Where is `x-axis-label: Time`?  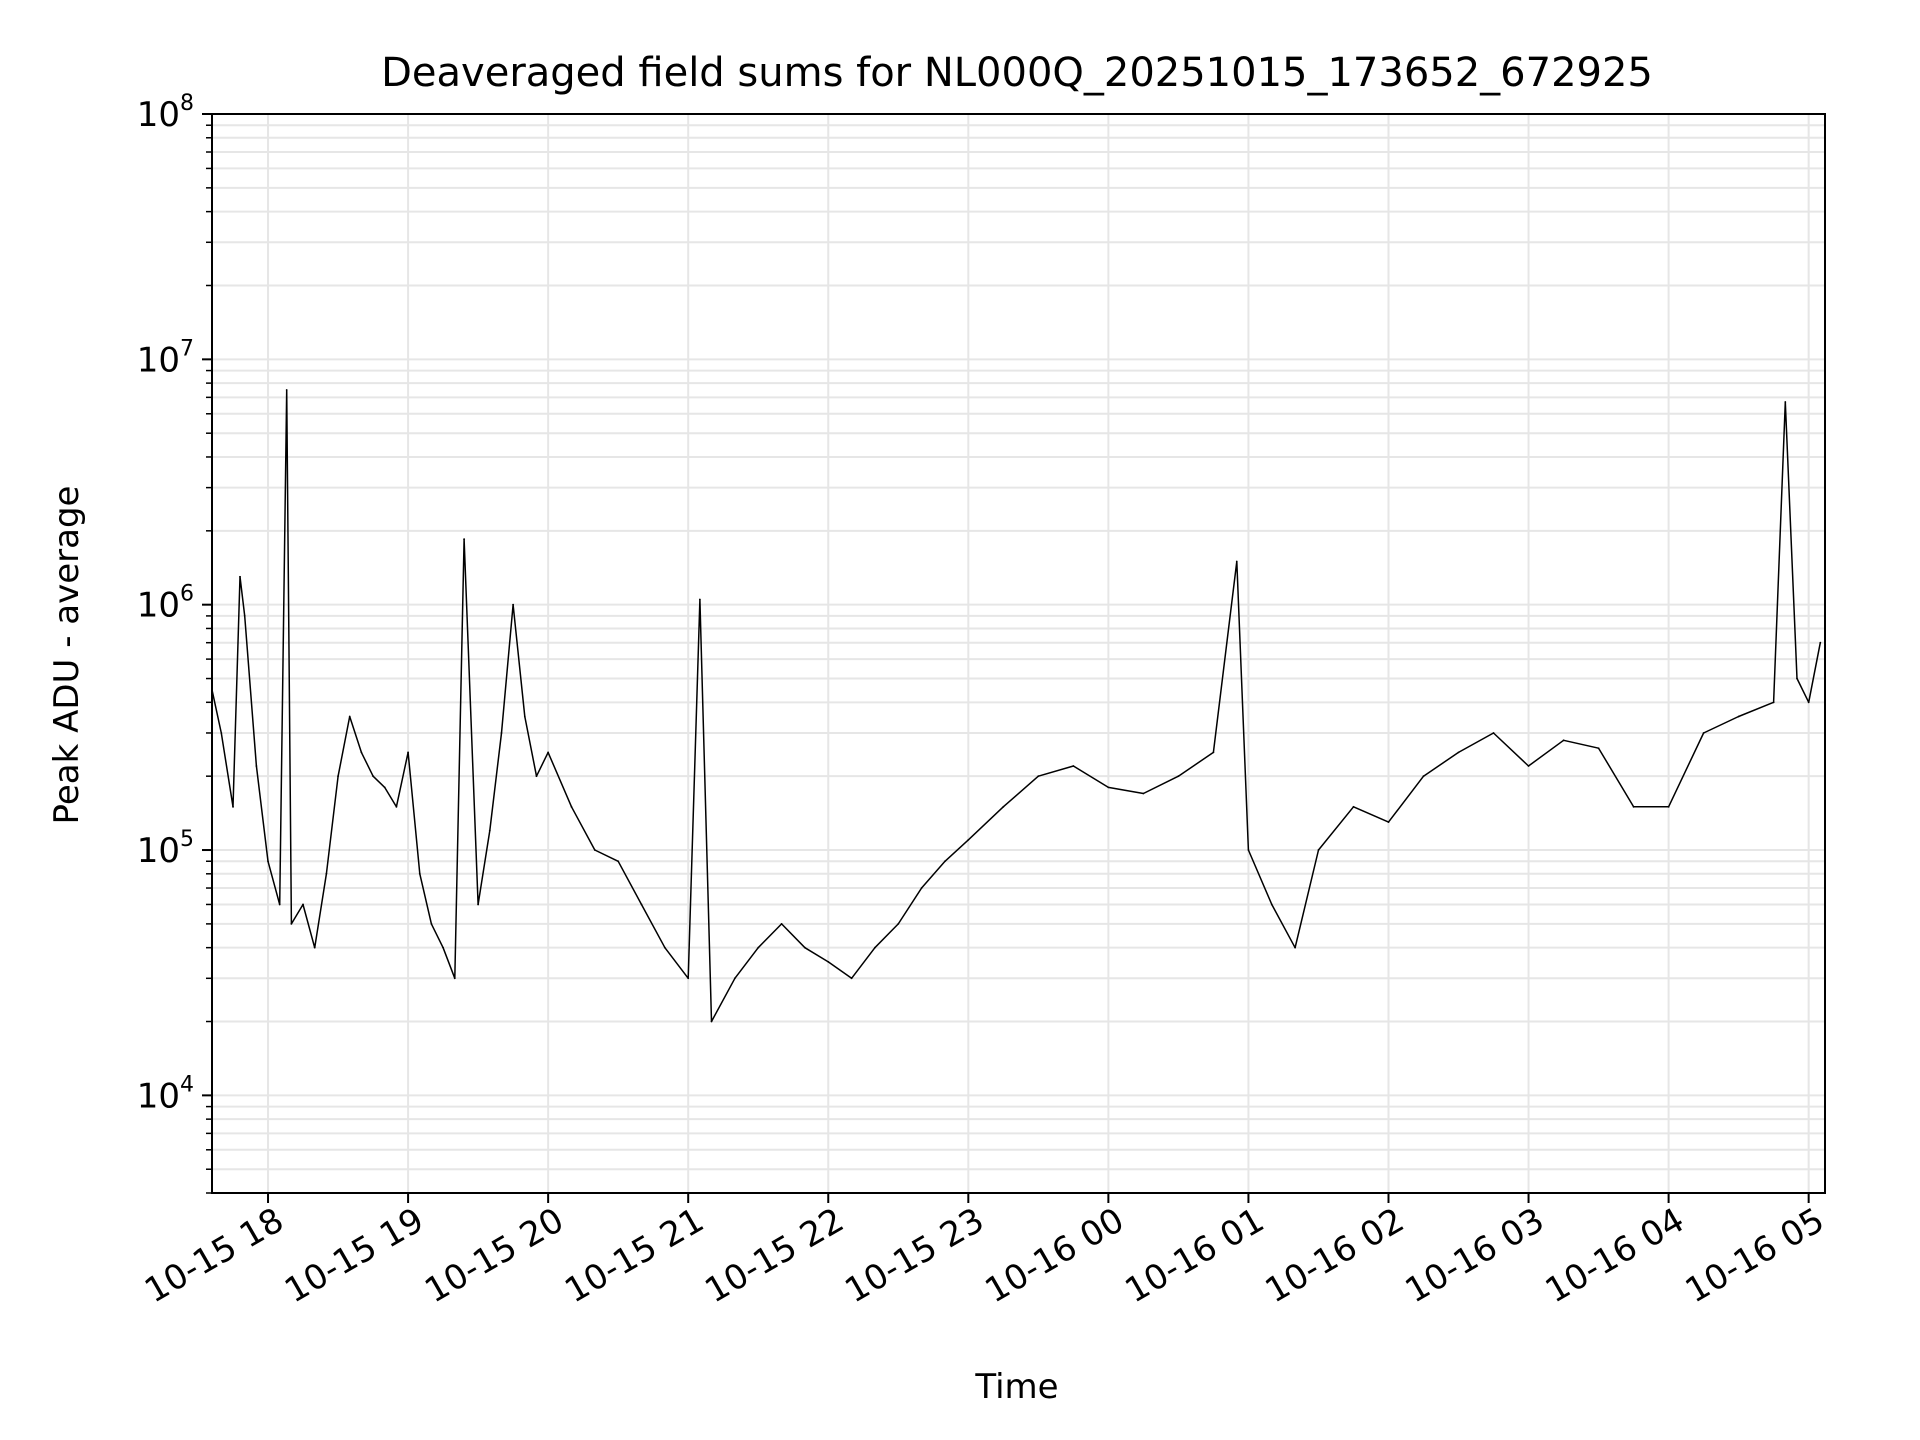 x-axis-label: Time is located at coordinates (1016, 1387).